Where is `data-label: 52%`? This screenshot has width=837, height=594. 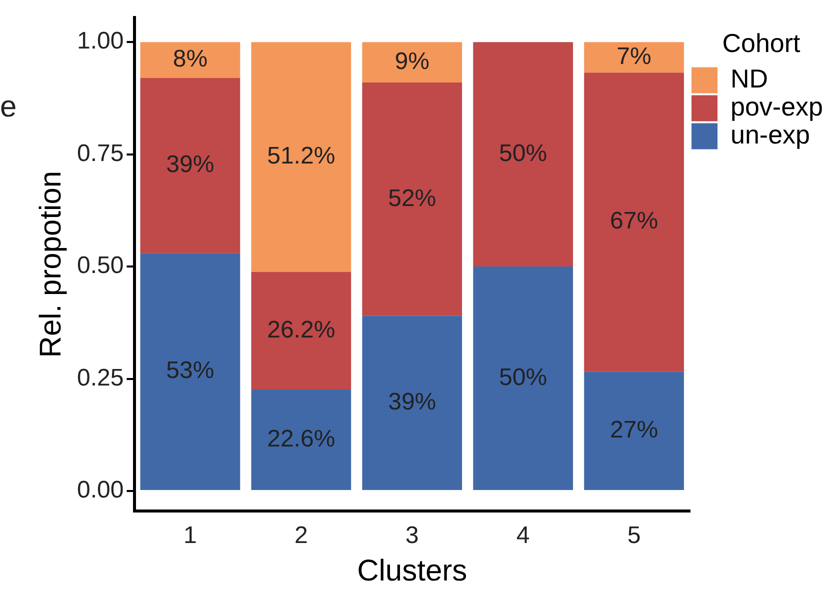 data-label: 52% is located at coordinates (412, 198).